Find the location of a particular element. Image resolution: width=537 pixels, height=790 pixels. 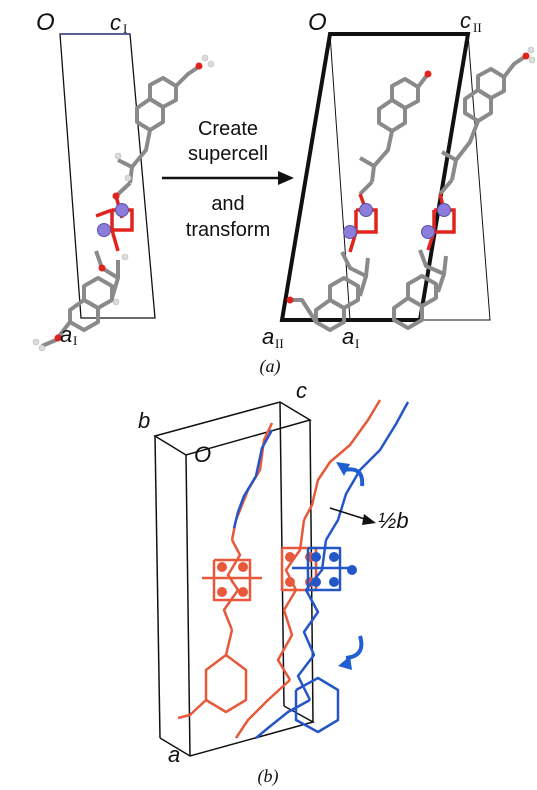

right-cell-a2-subscript: II is located at coordinates (279, 343).